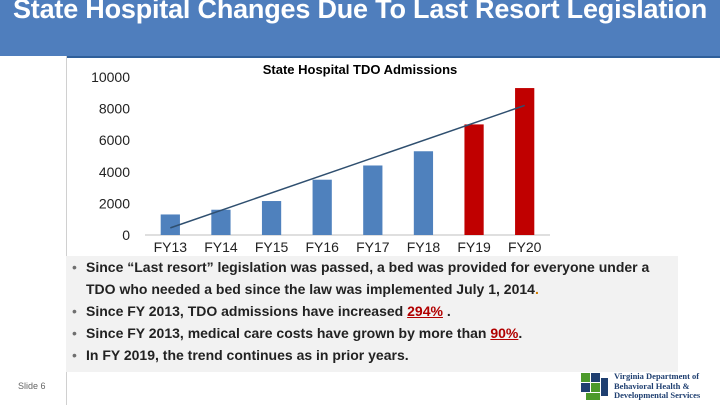 Image resolution: width=720 pixels, height=405 pixels. What do you see at coordinates (594, 386) in the screenshot?
I see `logo-icon` at bounding box center [594, 386].